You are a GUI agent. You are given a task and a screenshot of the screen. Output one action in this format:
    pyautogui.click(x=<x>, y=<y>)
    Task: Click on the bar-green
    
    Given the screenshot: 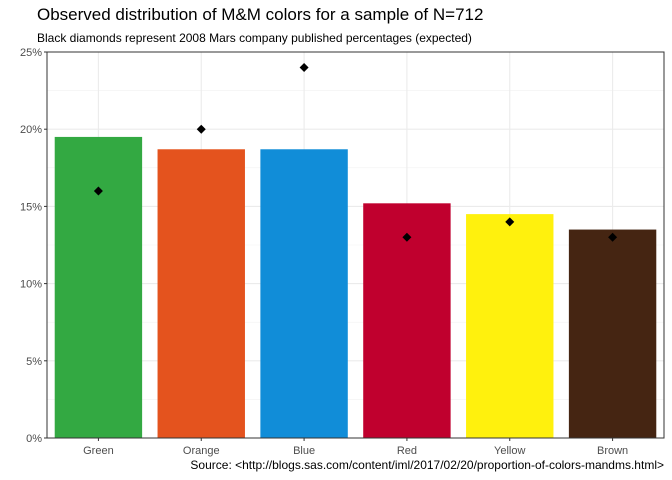 What is the action you would take?
    pyautogui.click(x=98, y=287)
    